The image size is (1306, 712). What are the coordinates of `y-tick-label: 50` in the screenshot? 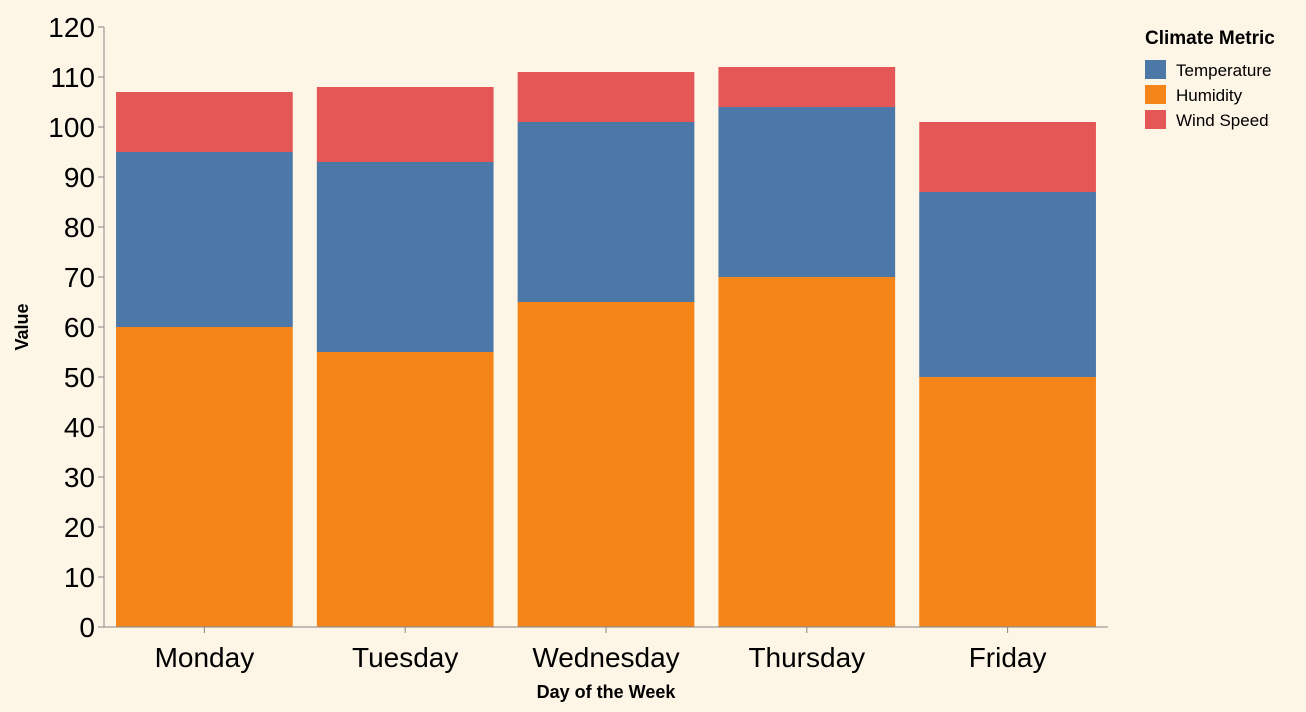 It's located at (79, 377).